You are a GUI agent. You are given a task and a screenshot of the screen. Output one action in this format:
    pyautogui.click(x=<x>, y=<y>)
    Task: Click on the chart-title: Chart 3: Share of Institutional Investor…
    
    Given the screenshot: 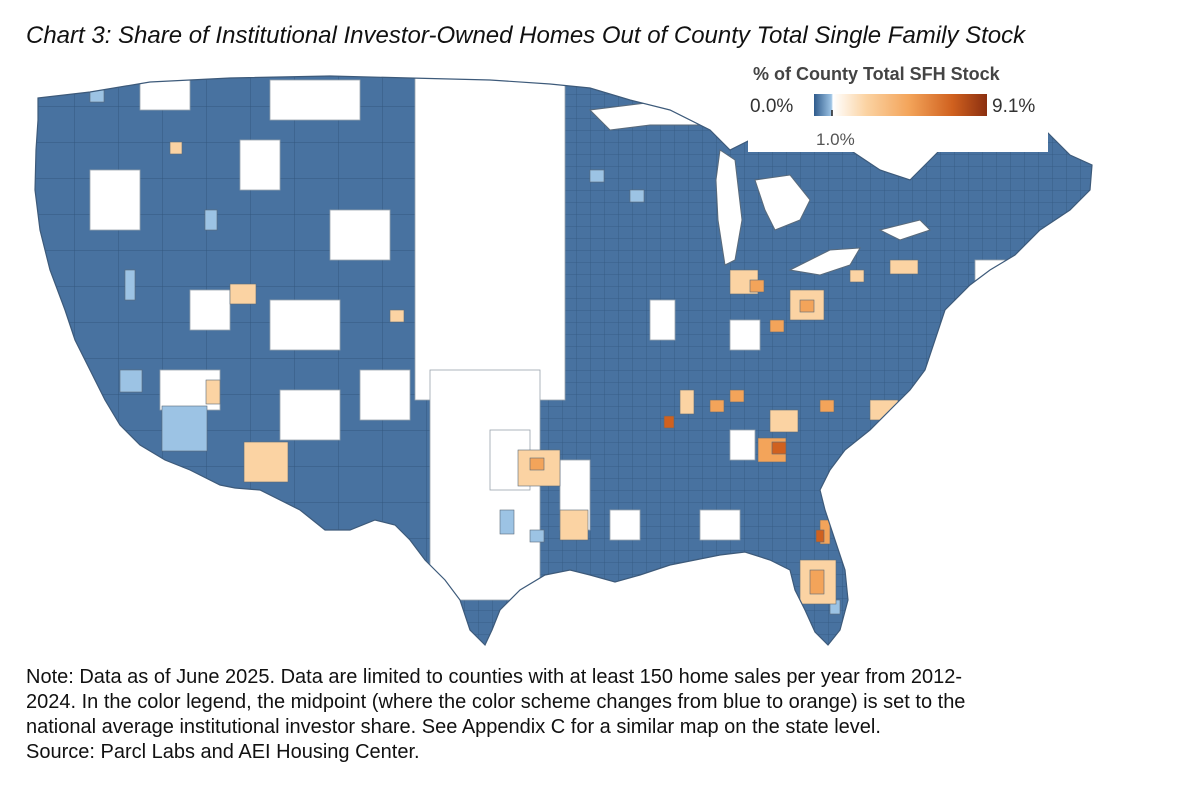 What is the action you would take?
    pyautogui.click(x=526, y=35)
    